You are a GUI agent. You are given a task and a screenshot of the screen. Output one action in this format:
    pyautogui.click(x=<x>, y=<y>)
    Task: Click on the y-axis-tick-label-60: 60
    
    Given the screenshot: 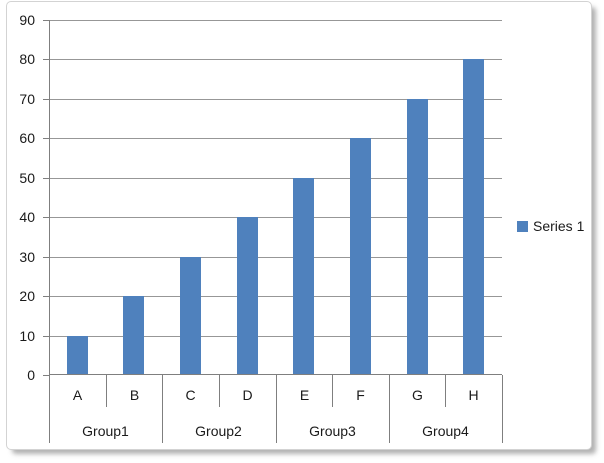 What is the action you would take?
    pyautogui.click(x=27, y=138)
    